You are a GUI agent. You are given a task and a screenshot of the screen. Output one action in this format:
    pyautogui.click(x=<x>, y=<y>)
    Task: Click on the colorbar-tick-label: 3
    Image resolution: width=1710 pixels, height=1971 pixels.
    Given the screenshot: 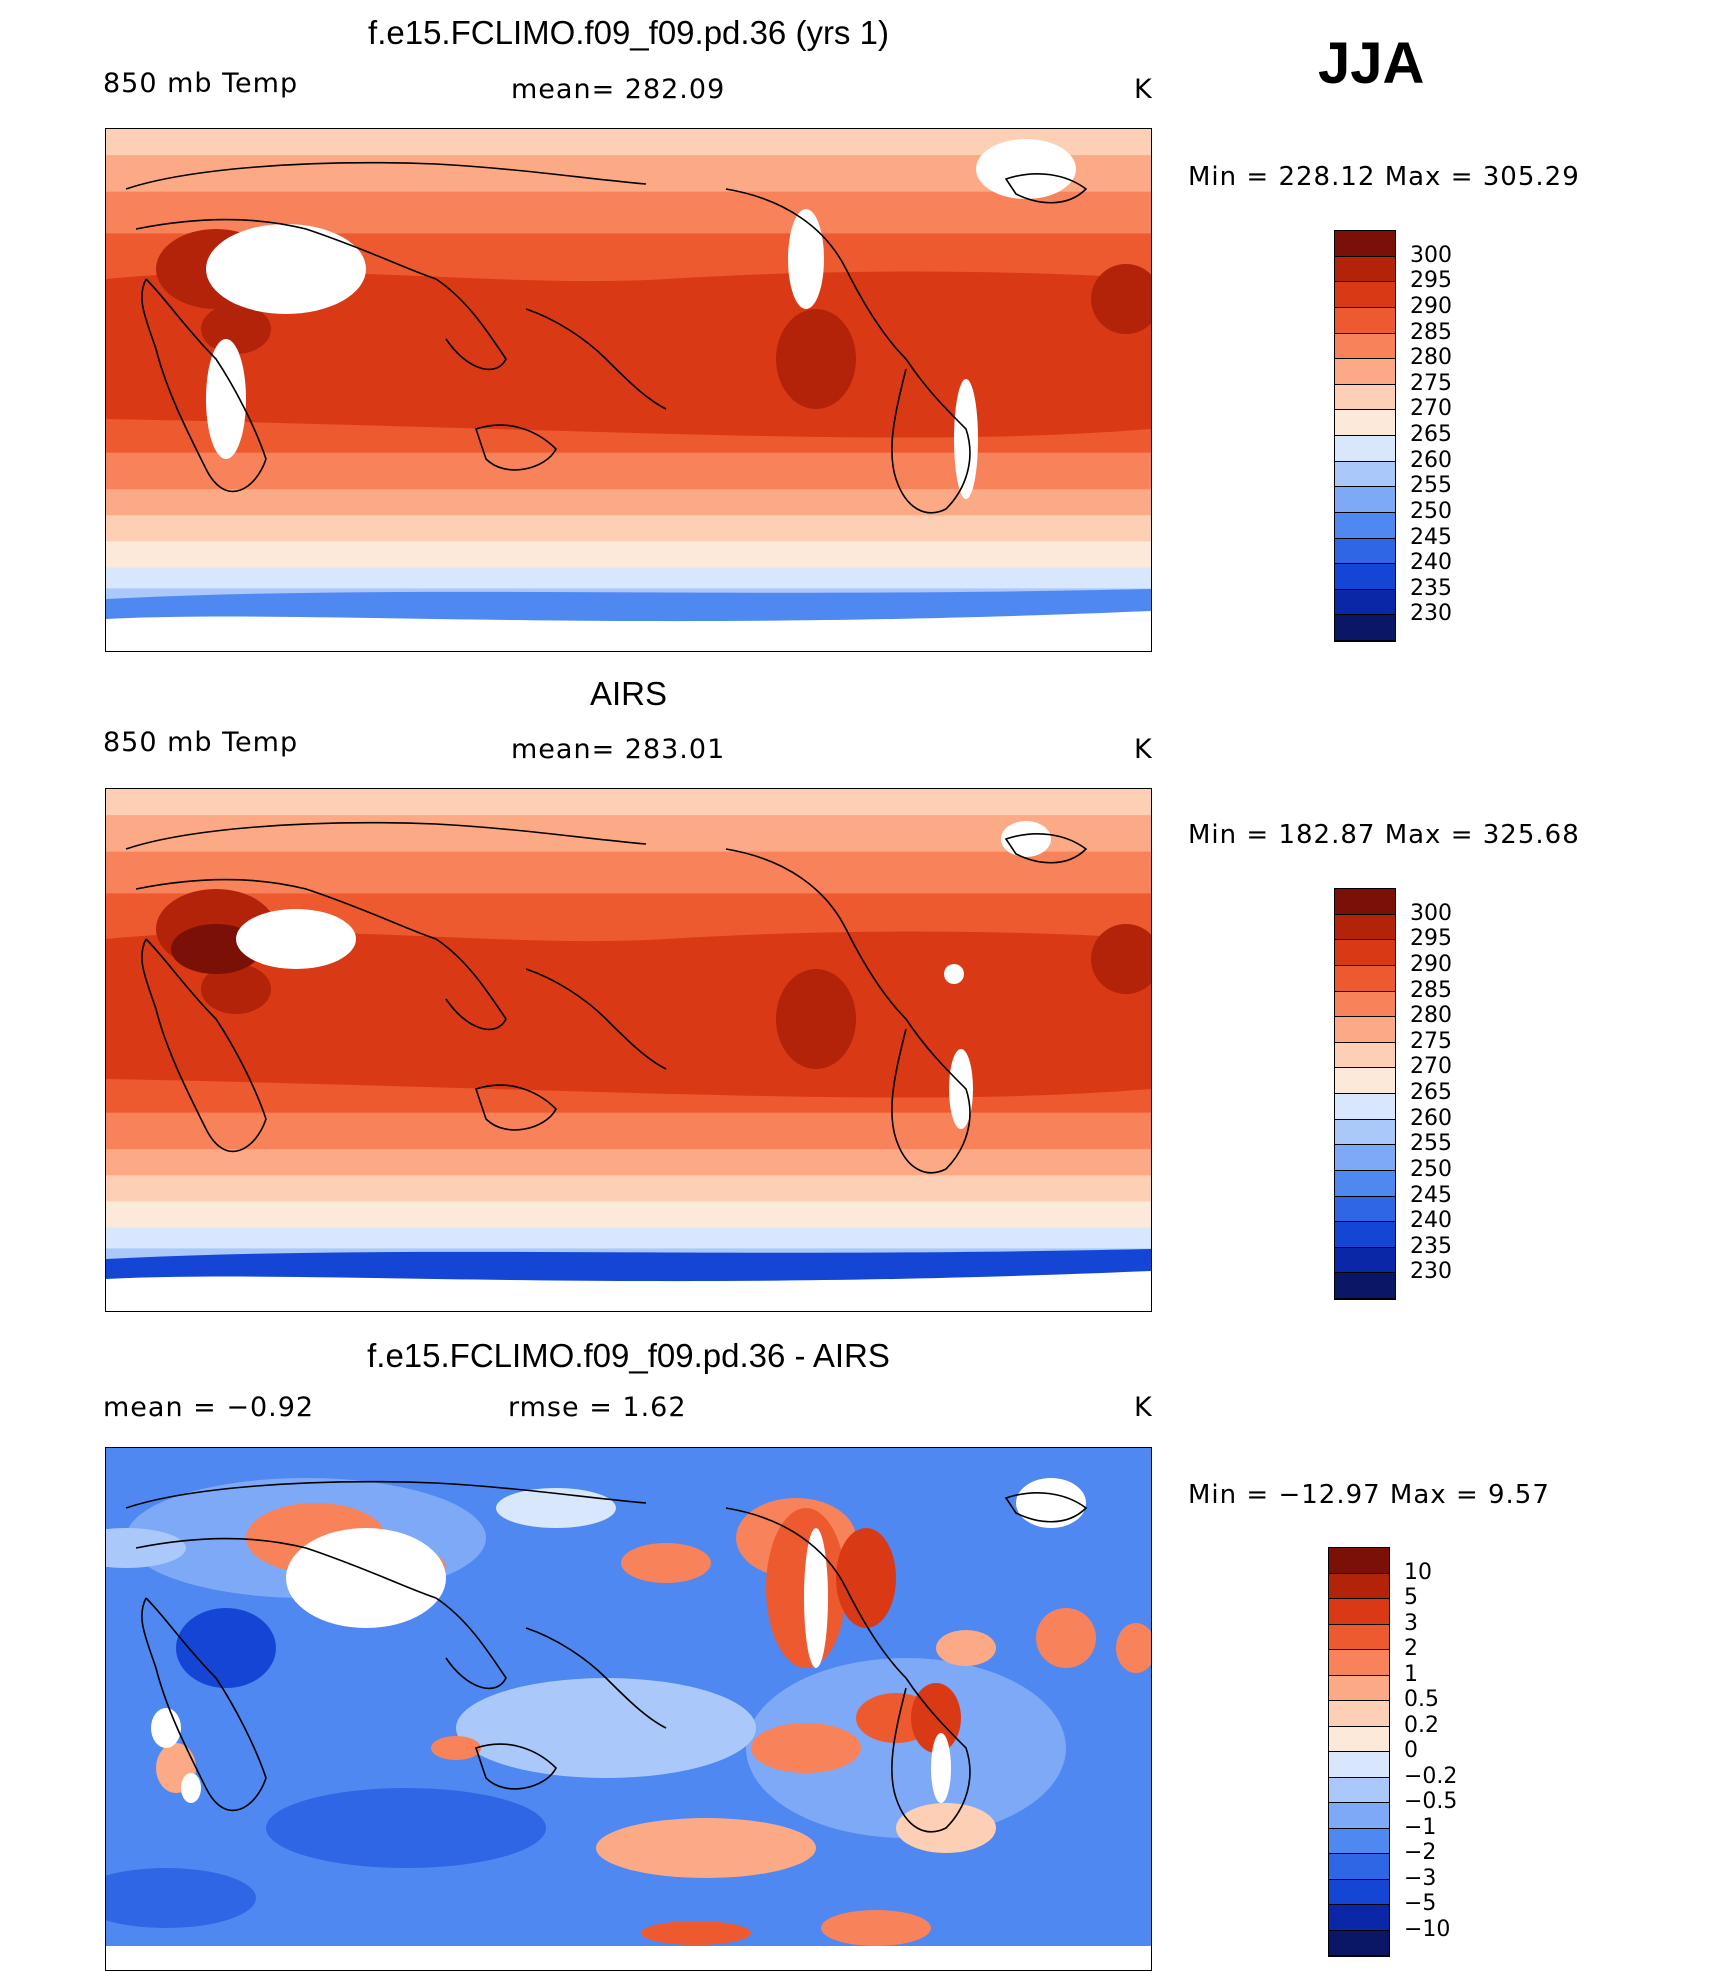 What is the action you would take?
    pyautogui.click(x=1411, y=1623)
    